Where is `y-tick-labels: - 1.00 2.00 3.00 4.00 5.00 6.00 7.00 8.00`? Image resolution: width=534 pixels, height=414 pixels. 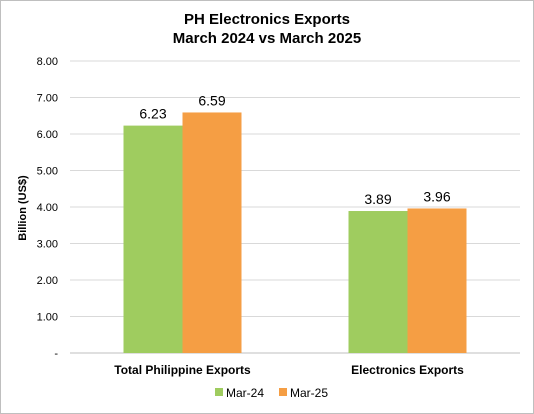
y-tick-labels: - 1.00 2.00 3.00 4.00 5.00 6.00 7.00 8.00 is located at coordinates (48, 208).